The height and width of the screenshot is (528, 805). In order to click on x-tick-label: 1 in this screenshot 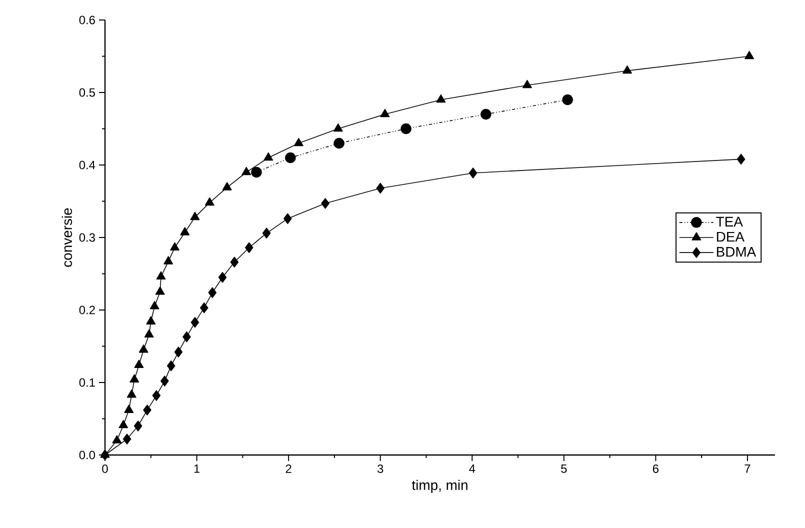, I will do `click(197, 468)`.